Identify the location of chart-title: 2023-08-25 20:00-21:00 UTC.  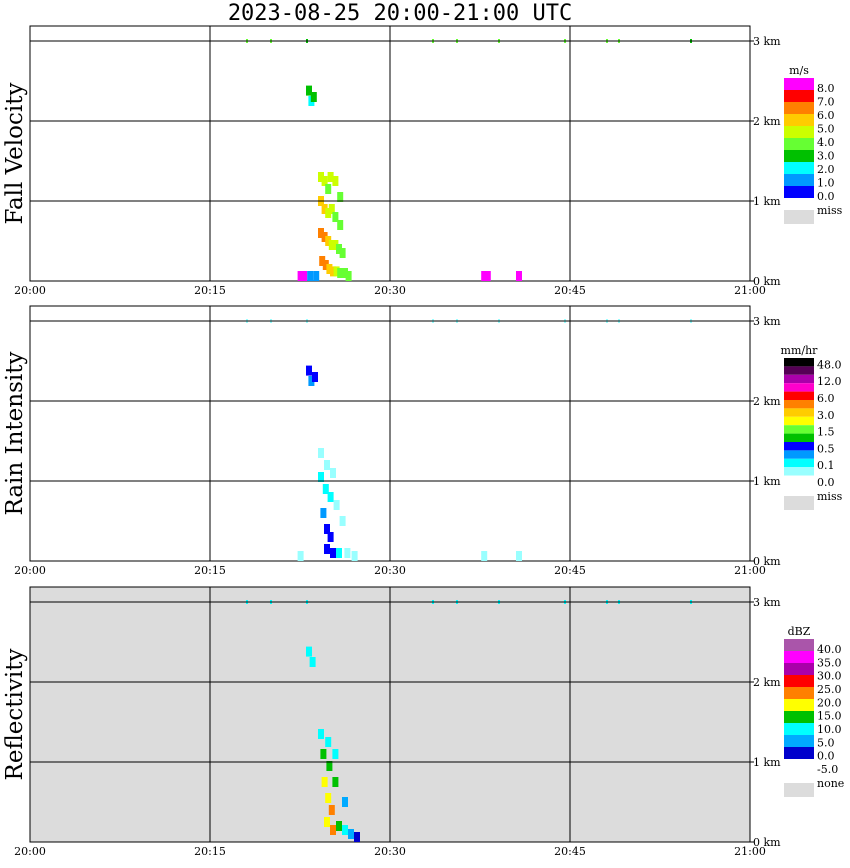
(400, 13).